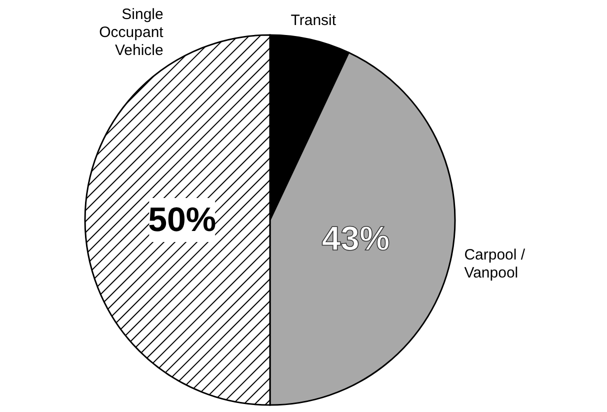  Describe the element at coordinates (356, 239) in the screenshot. I see `data-label: 43%` at that location.